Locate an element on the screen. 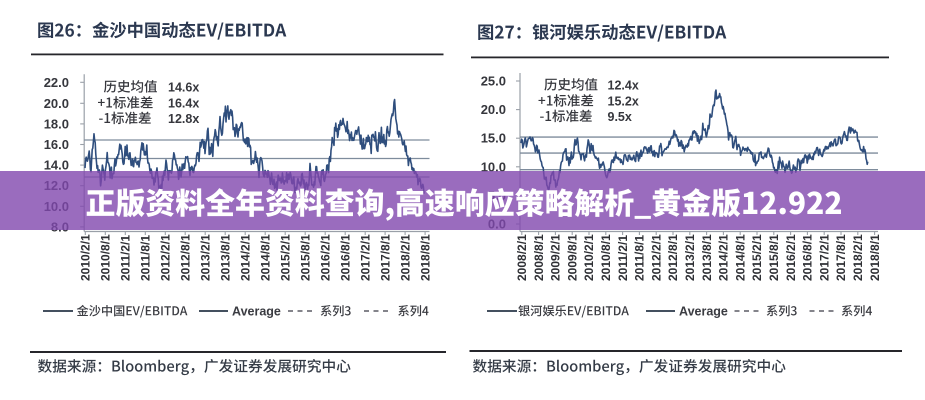  svg-text: 2008/8/1 is located at coordinates (539, 257).